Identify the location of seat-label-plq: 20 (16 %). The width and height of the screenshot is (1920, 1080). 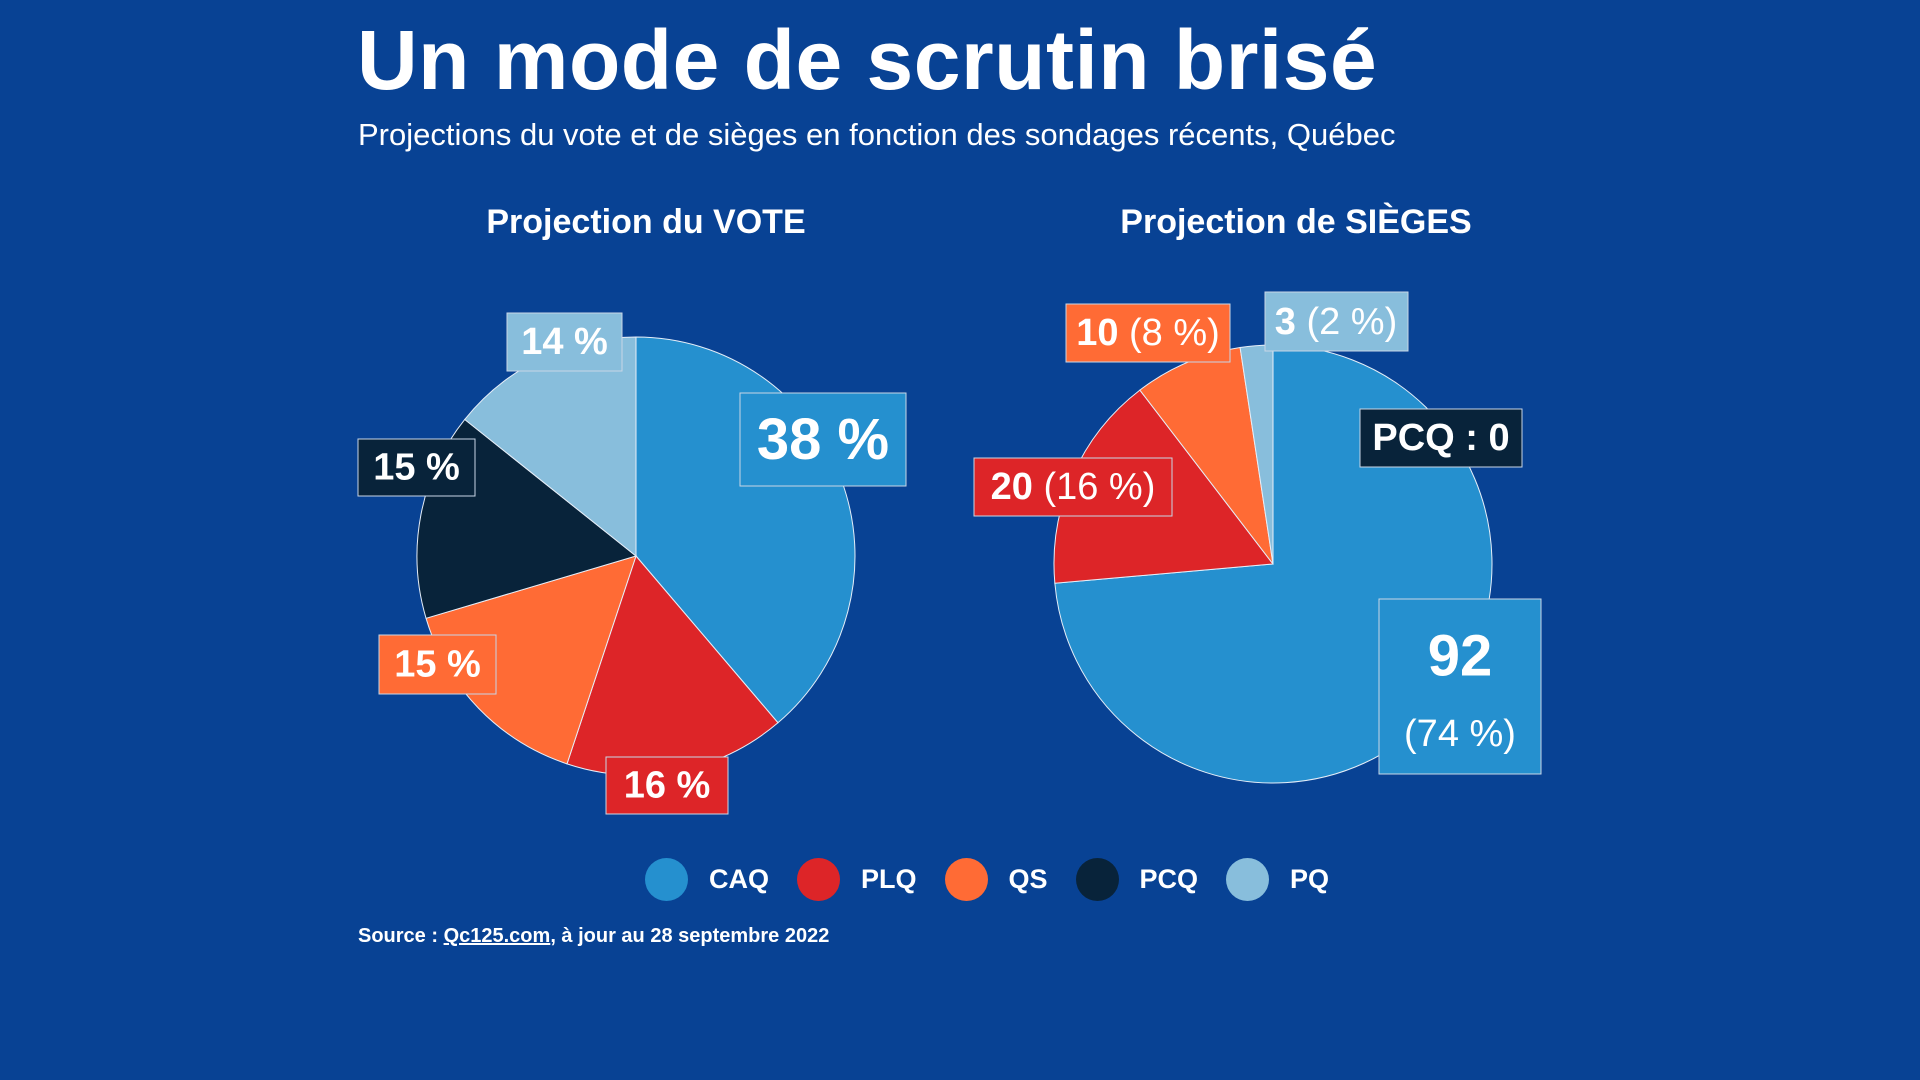
(1073, 487).